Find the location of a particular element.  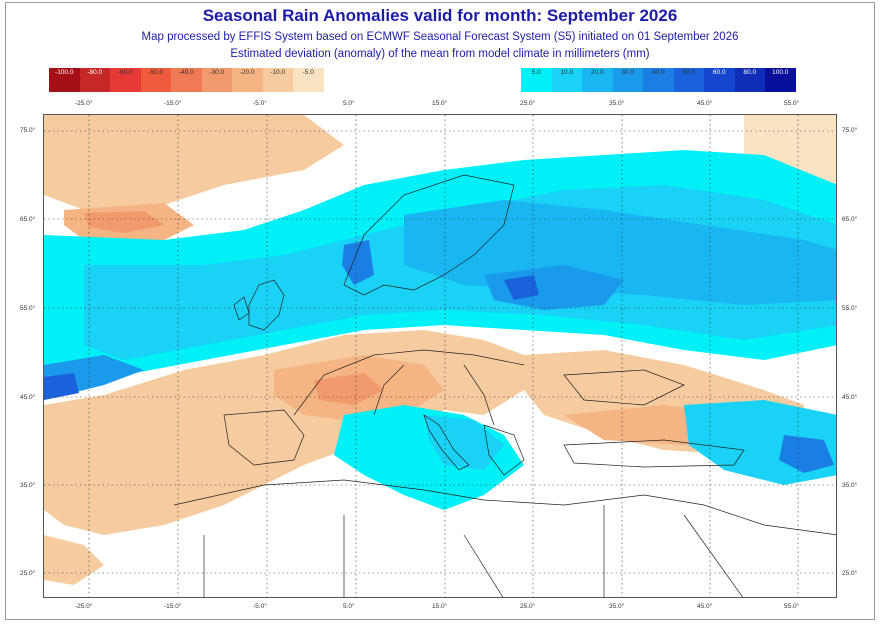

legend-negative-label: -30.0 is located at coordinates (217, 72).